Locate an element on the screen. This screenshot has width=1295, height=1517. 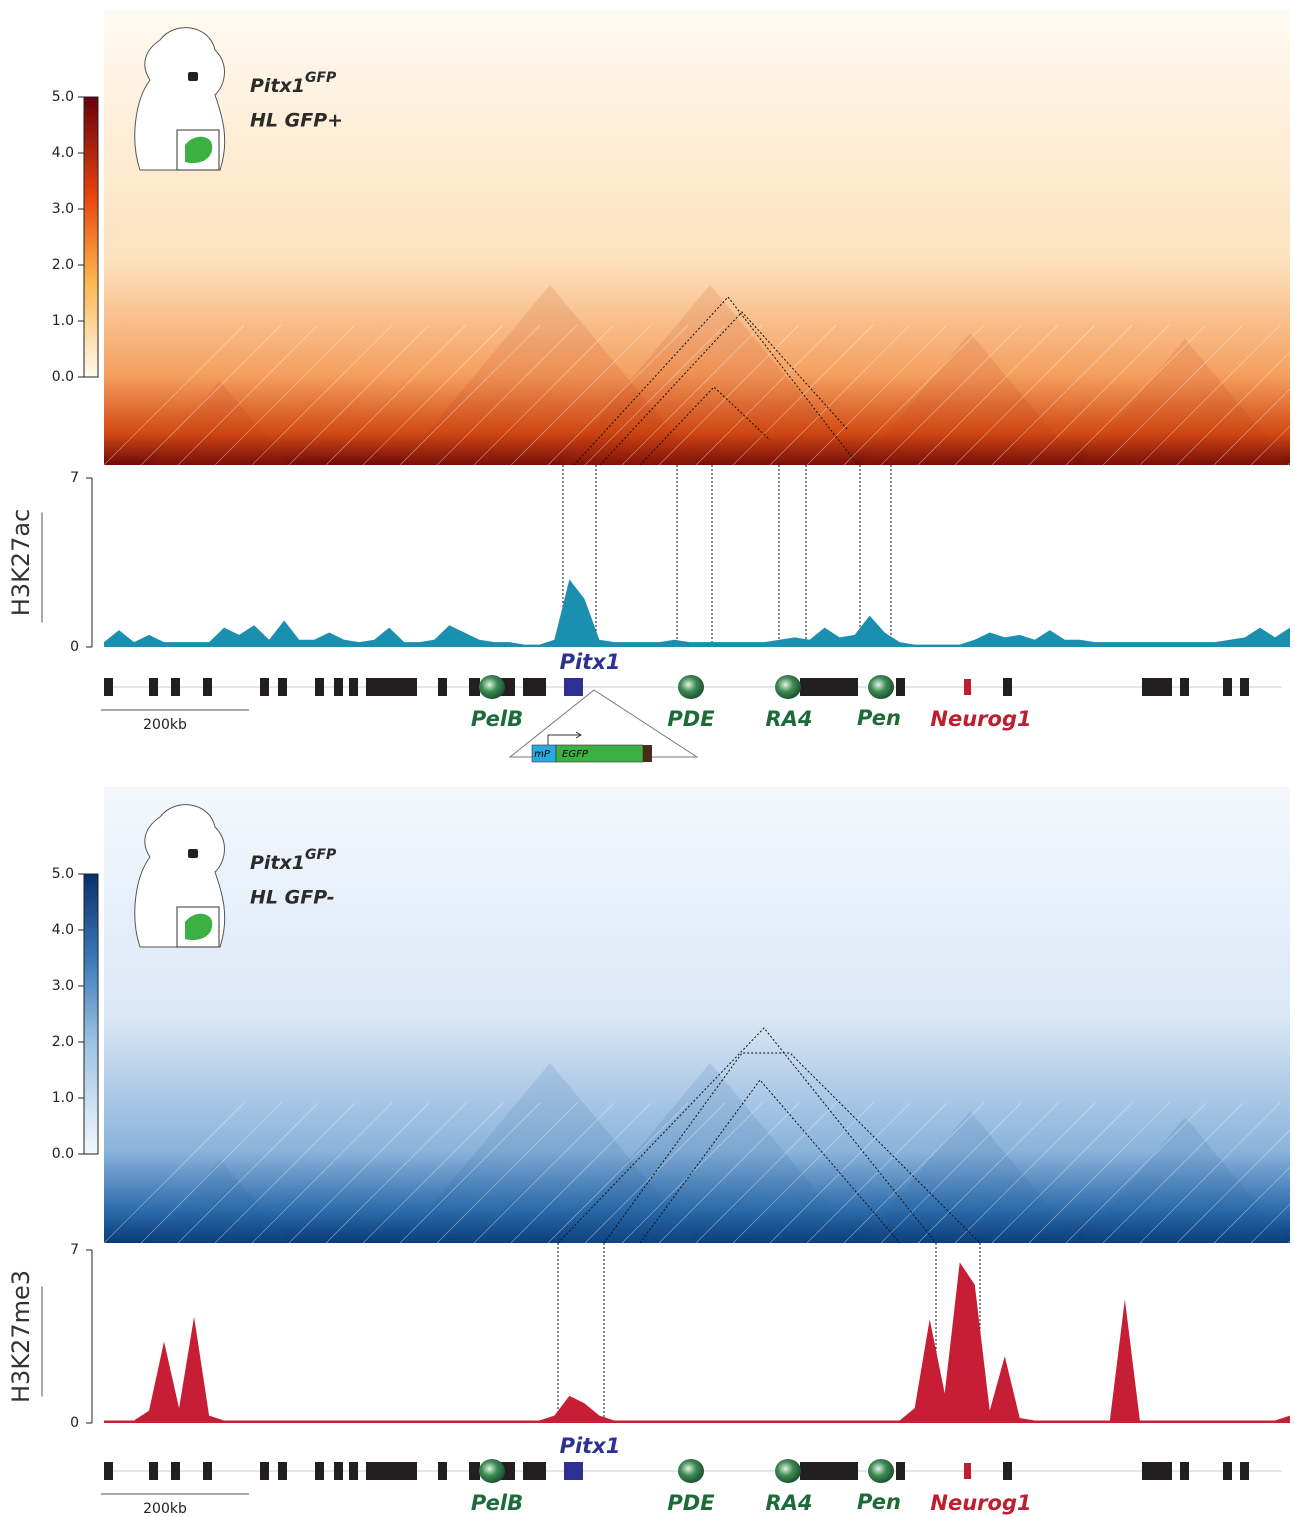
polyA is located at coordinates (647, 753).